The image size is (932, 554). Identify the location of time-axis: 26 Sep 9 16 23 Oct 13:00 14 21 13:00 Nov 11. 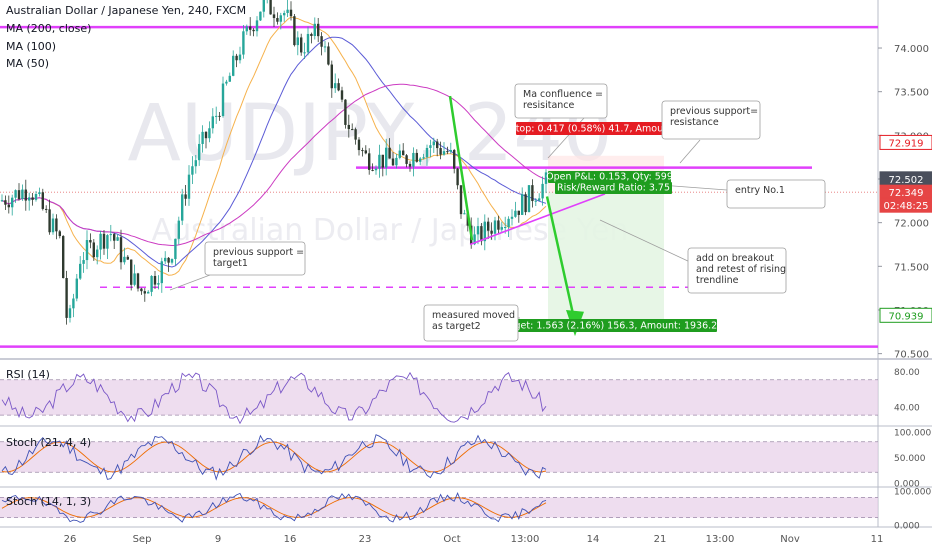
(474, 539).